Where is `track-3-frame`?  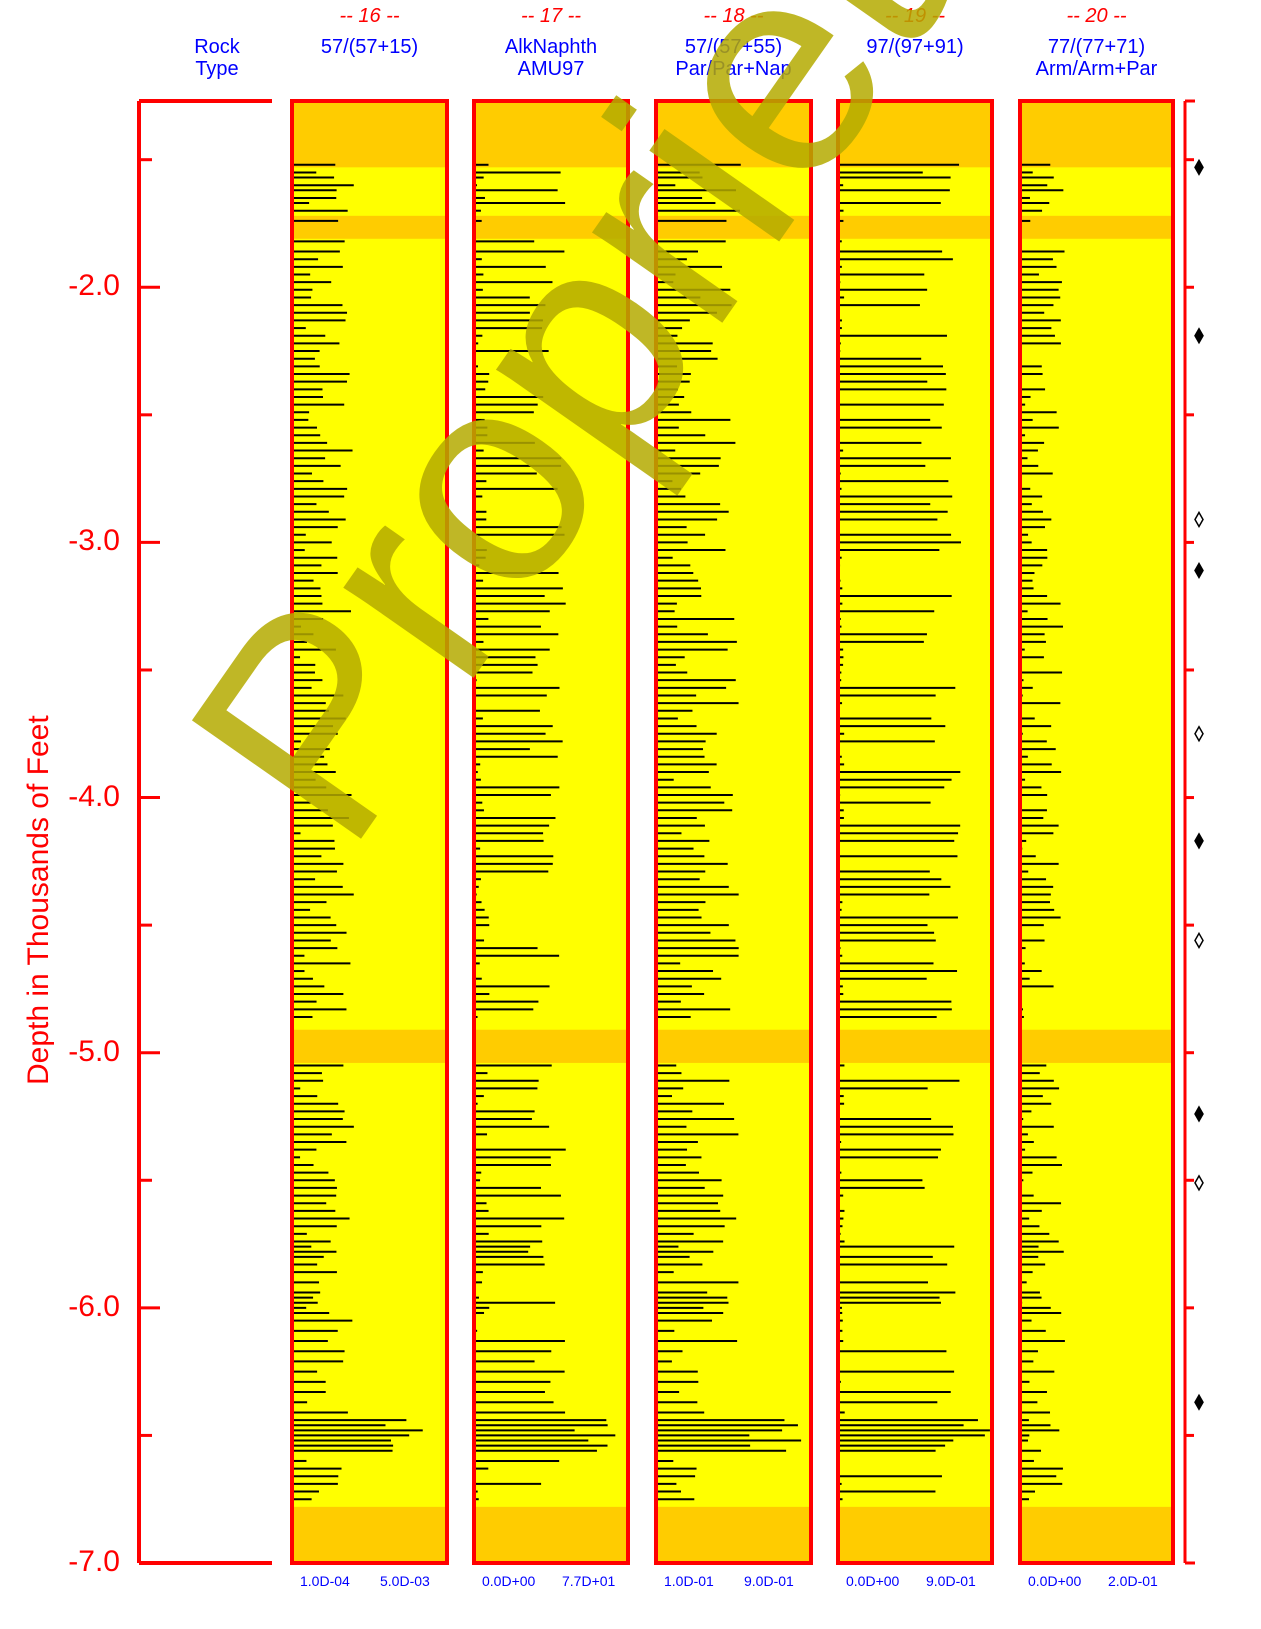
track-3-frame is located at coordinates (733, 832).